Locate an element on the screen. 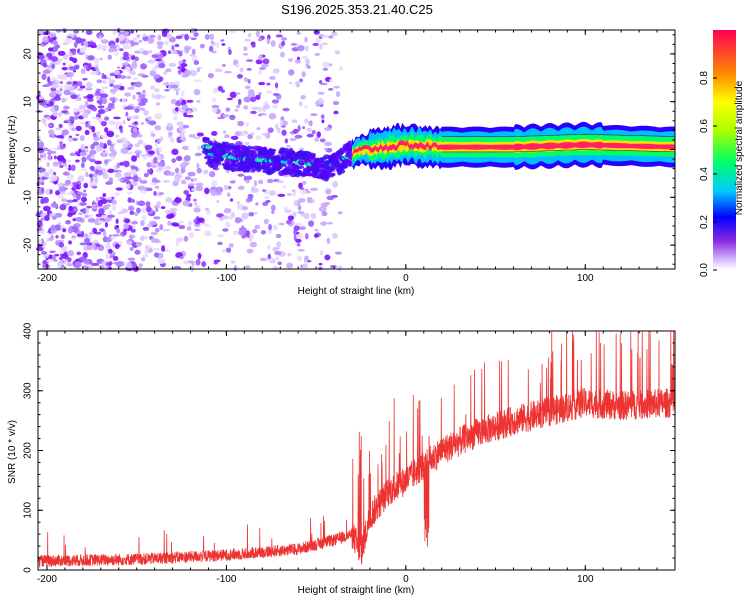 The width and height of the screenshot is (750, 600). spectrogram-y-tick-label: -20 is located at coordinates (28, 244).